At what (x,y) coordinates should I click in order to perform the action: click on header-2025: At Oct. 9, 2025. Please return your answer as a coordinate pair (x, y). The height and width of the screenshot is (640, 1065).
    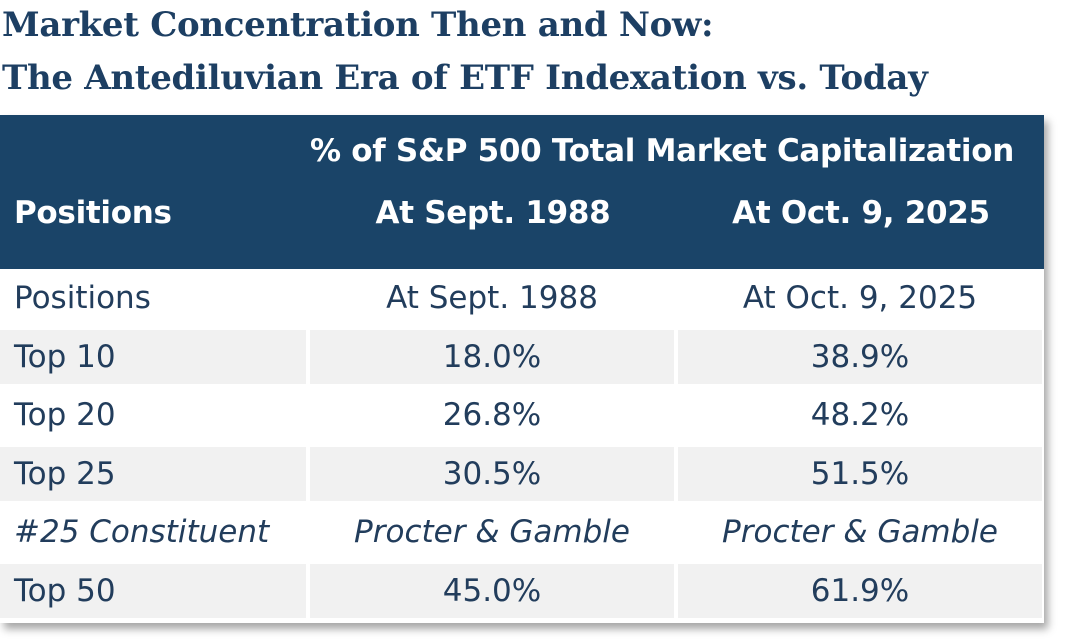
    Looking at the image, I should click on (861, 213).